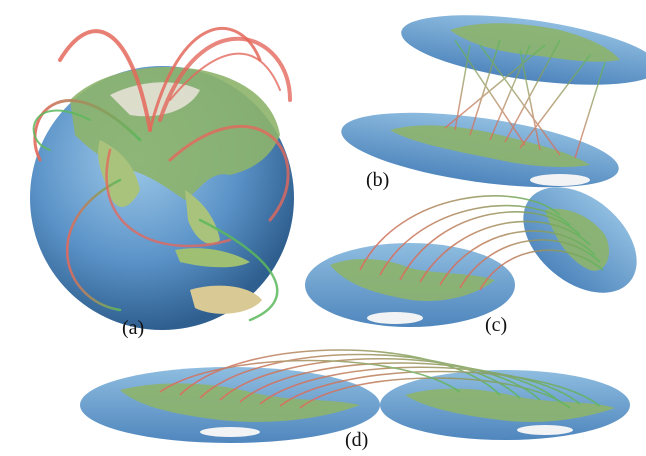  I want to click on bottom-map-ice, so click(560, 180).